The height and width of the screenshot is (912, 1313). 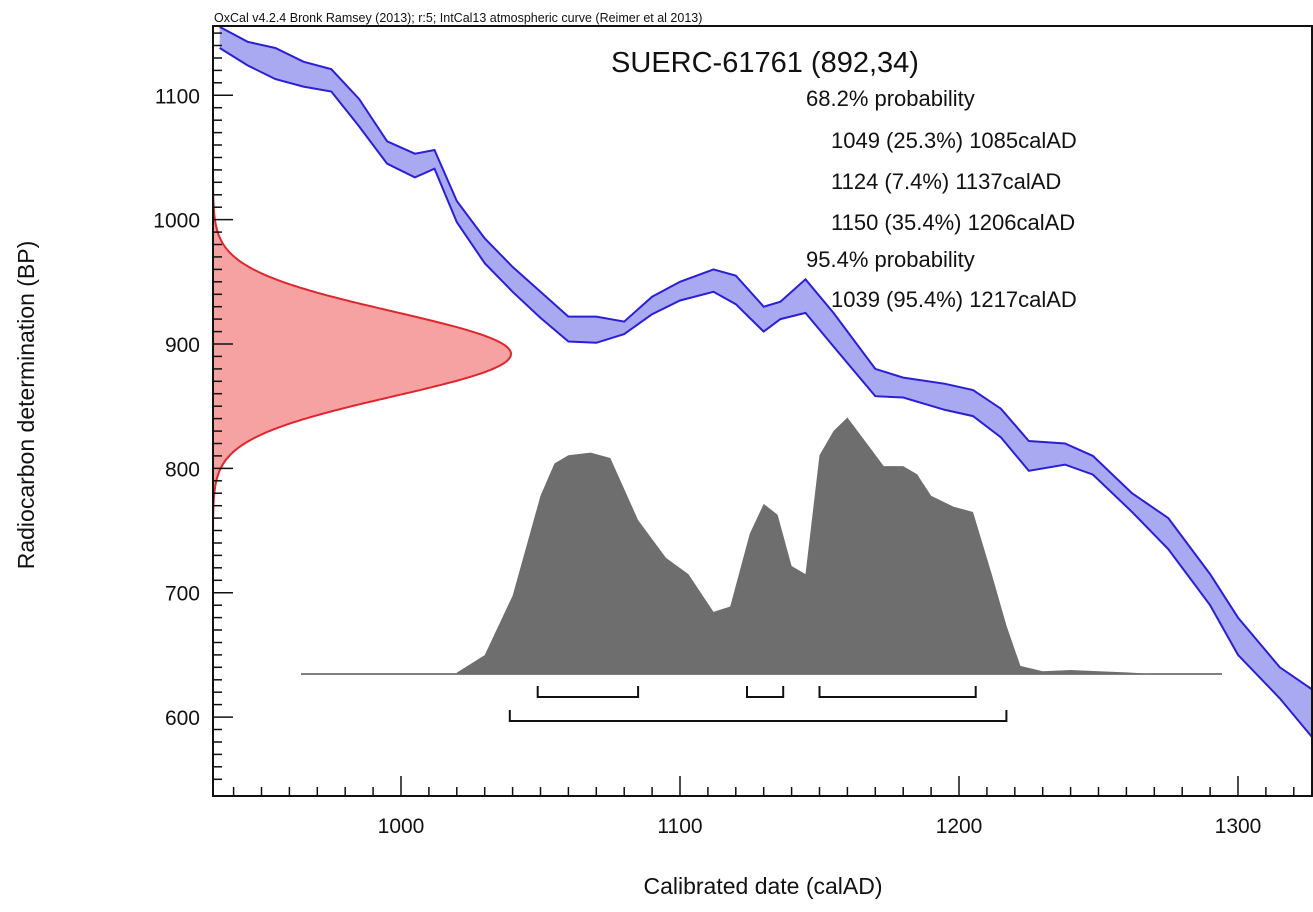 What do you see at coordinates (946, 181) in the screenshot?
I see `sigma1-range-2: 1124 (7.4%) 1137calAD` at bounding box center [946, 181].